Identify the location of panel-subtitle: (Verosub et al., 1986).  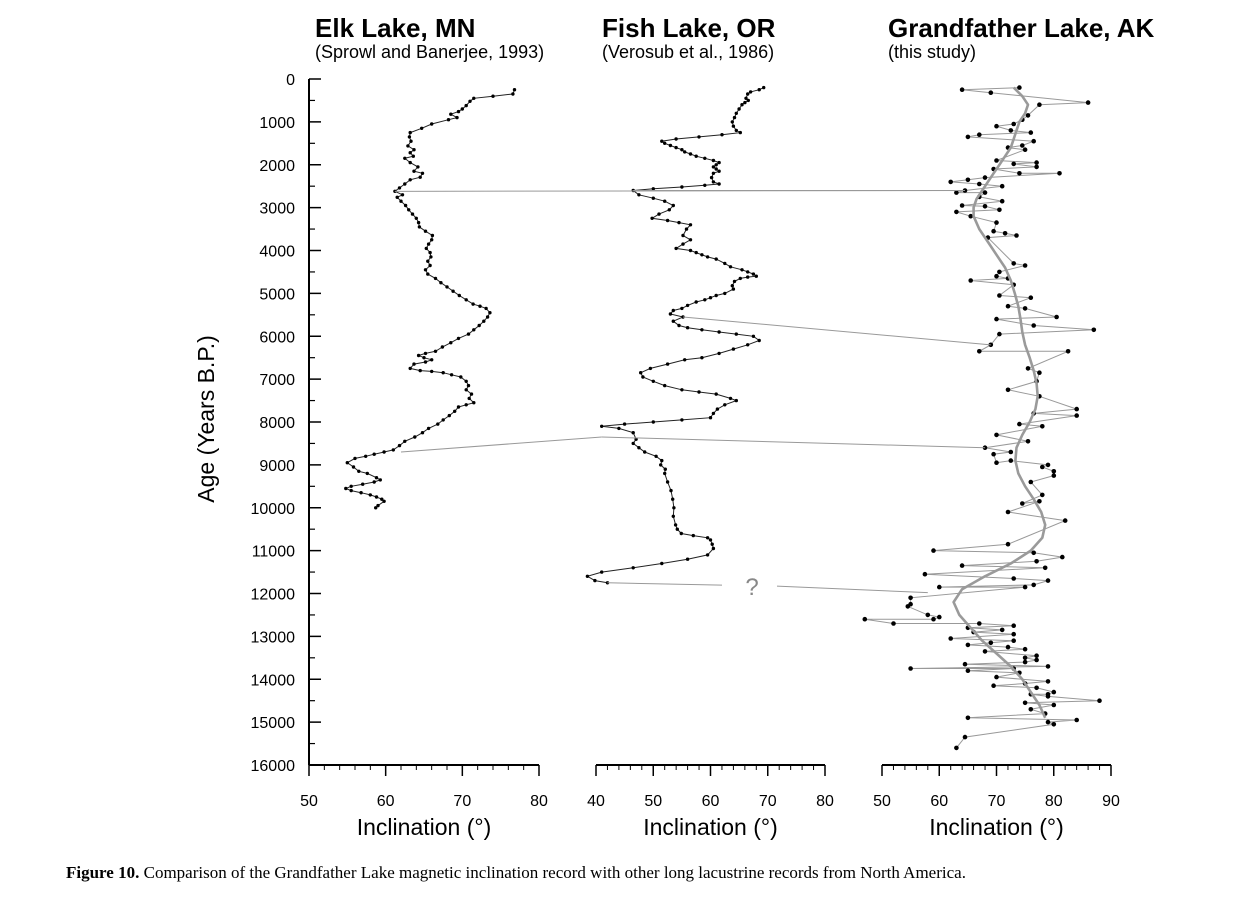
(688, 52).